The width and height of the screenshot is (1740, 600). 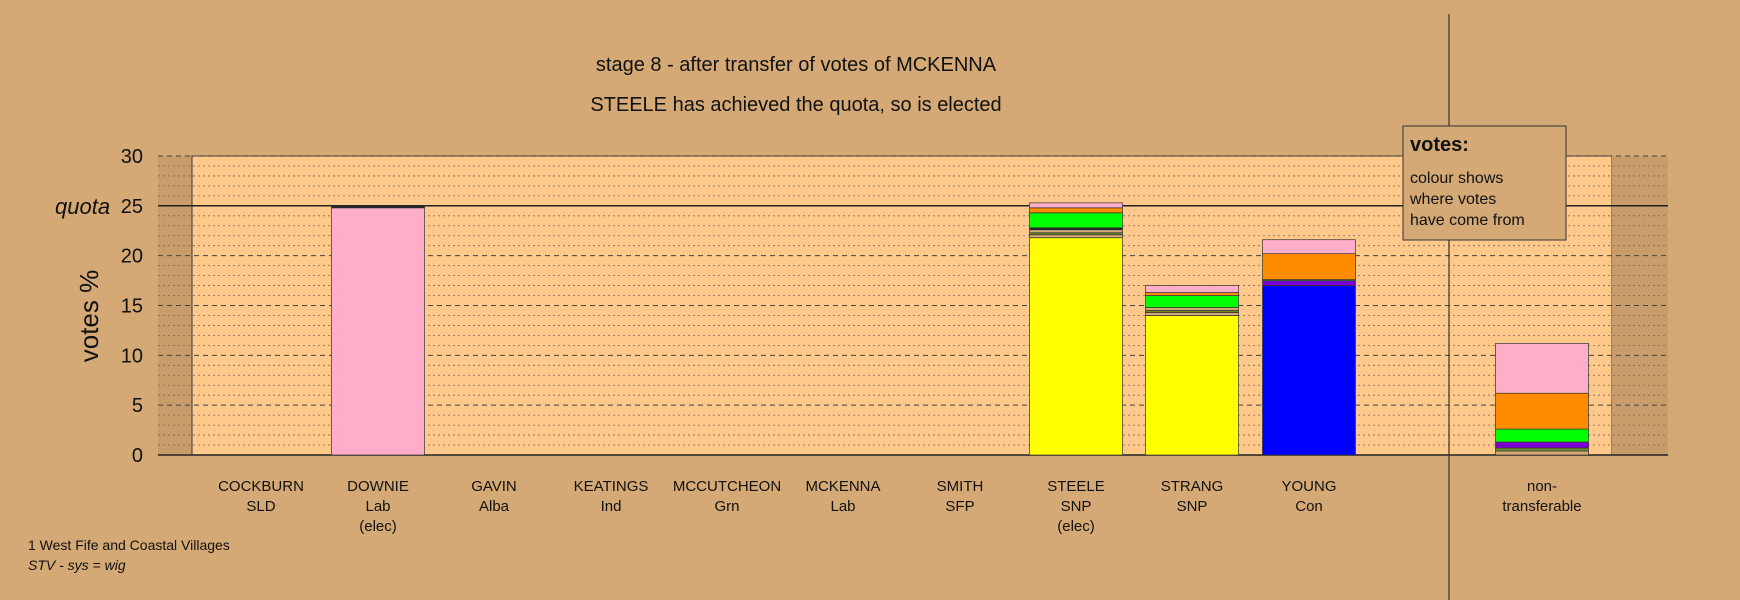 What do you see at coordinates (132, 257) in the screenshot?
I see `y-tick-label: 20` at bounding box center [132, 257].